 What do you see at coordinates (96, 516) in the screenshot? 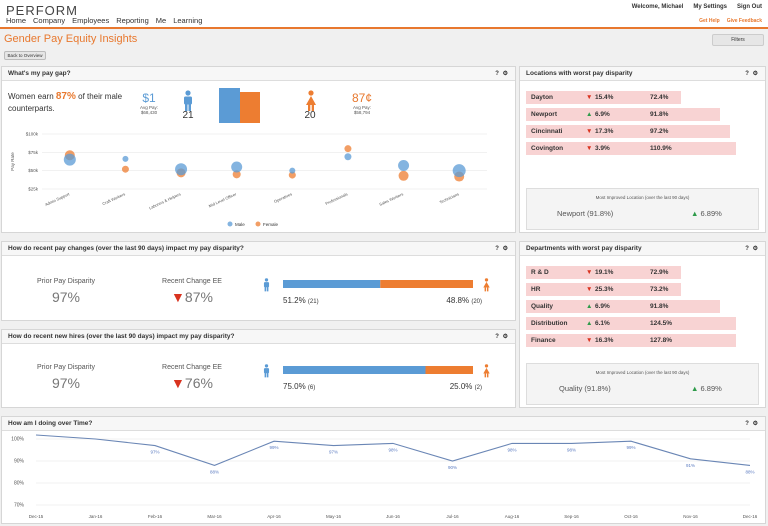
I see `x-tick-label: Jan-16` at bounding box center [96, 516].